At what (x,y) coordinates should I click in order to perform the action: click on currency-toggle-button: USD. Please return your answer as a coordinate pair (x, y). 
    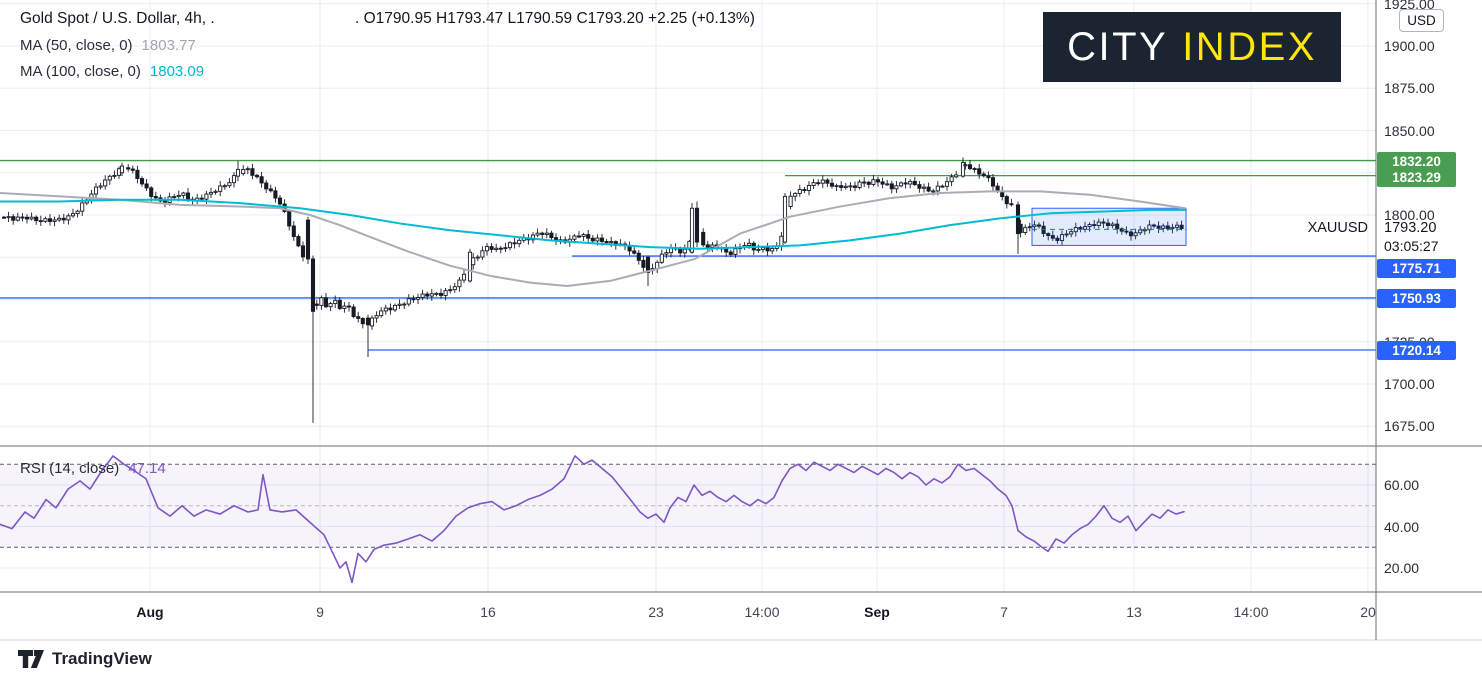
    Looking at the image, I should click on (1421, 20).